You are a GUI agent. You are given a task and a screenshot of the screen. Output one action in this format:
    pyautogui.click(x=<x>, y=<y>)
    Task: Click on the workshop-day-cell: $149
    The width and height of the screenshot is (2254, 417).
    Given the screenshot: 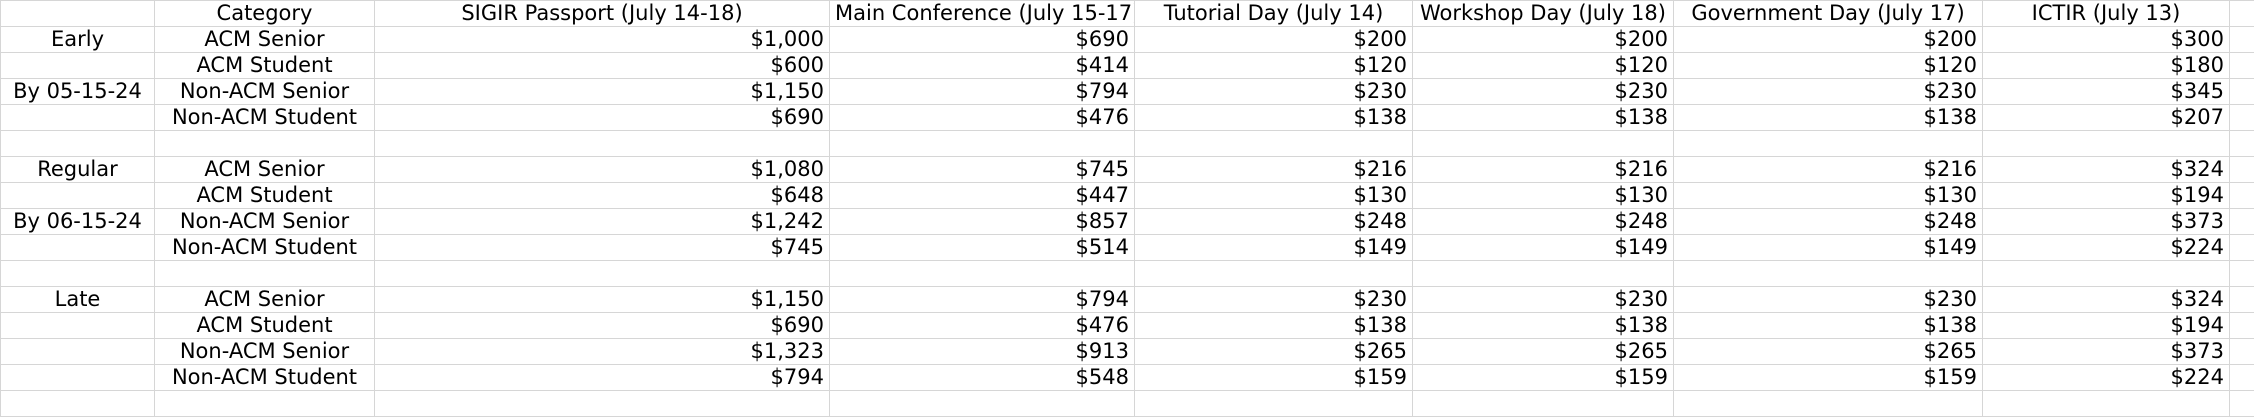 What is the action you would take?
    pyautogui.click(x=1543, y=248)
    